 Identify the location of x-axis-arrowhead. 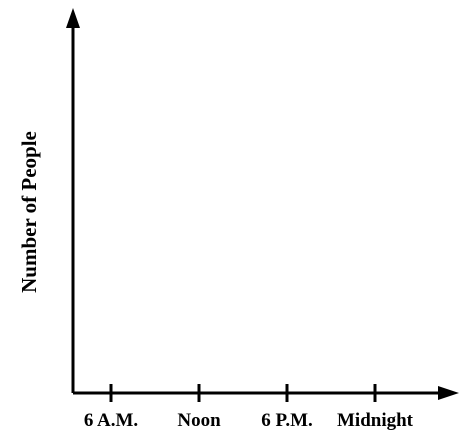
(448, 393).